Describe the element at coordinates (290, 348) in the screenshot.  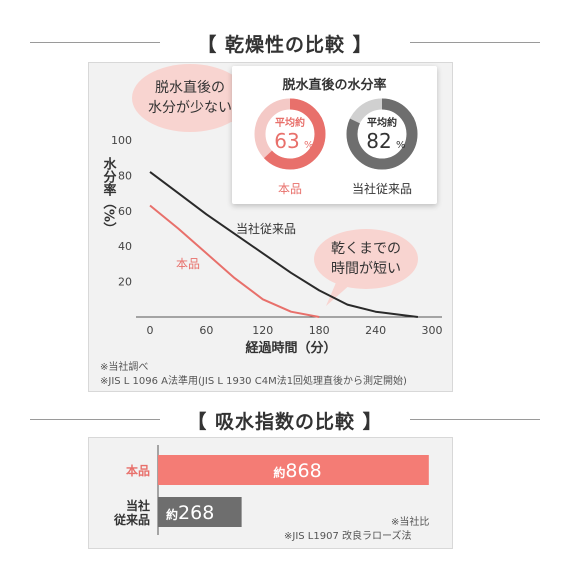
I see `x-axis-label: 経過時間（分）` at that location.